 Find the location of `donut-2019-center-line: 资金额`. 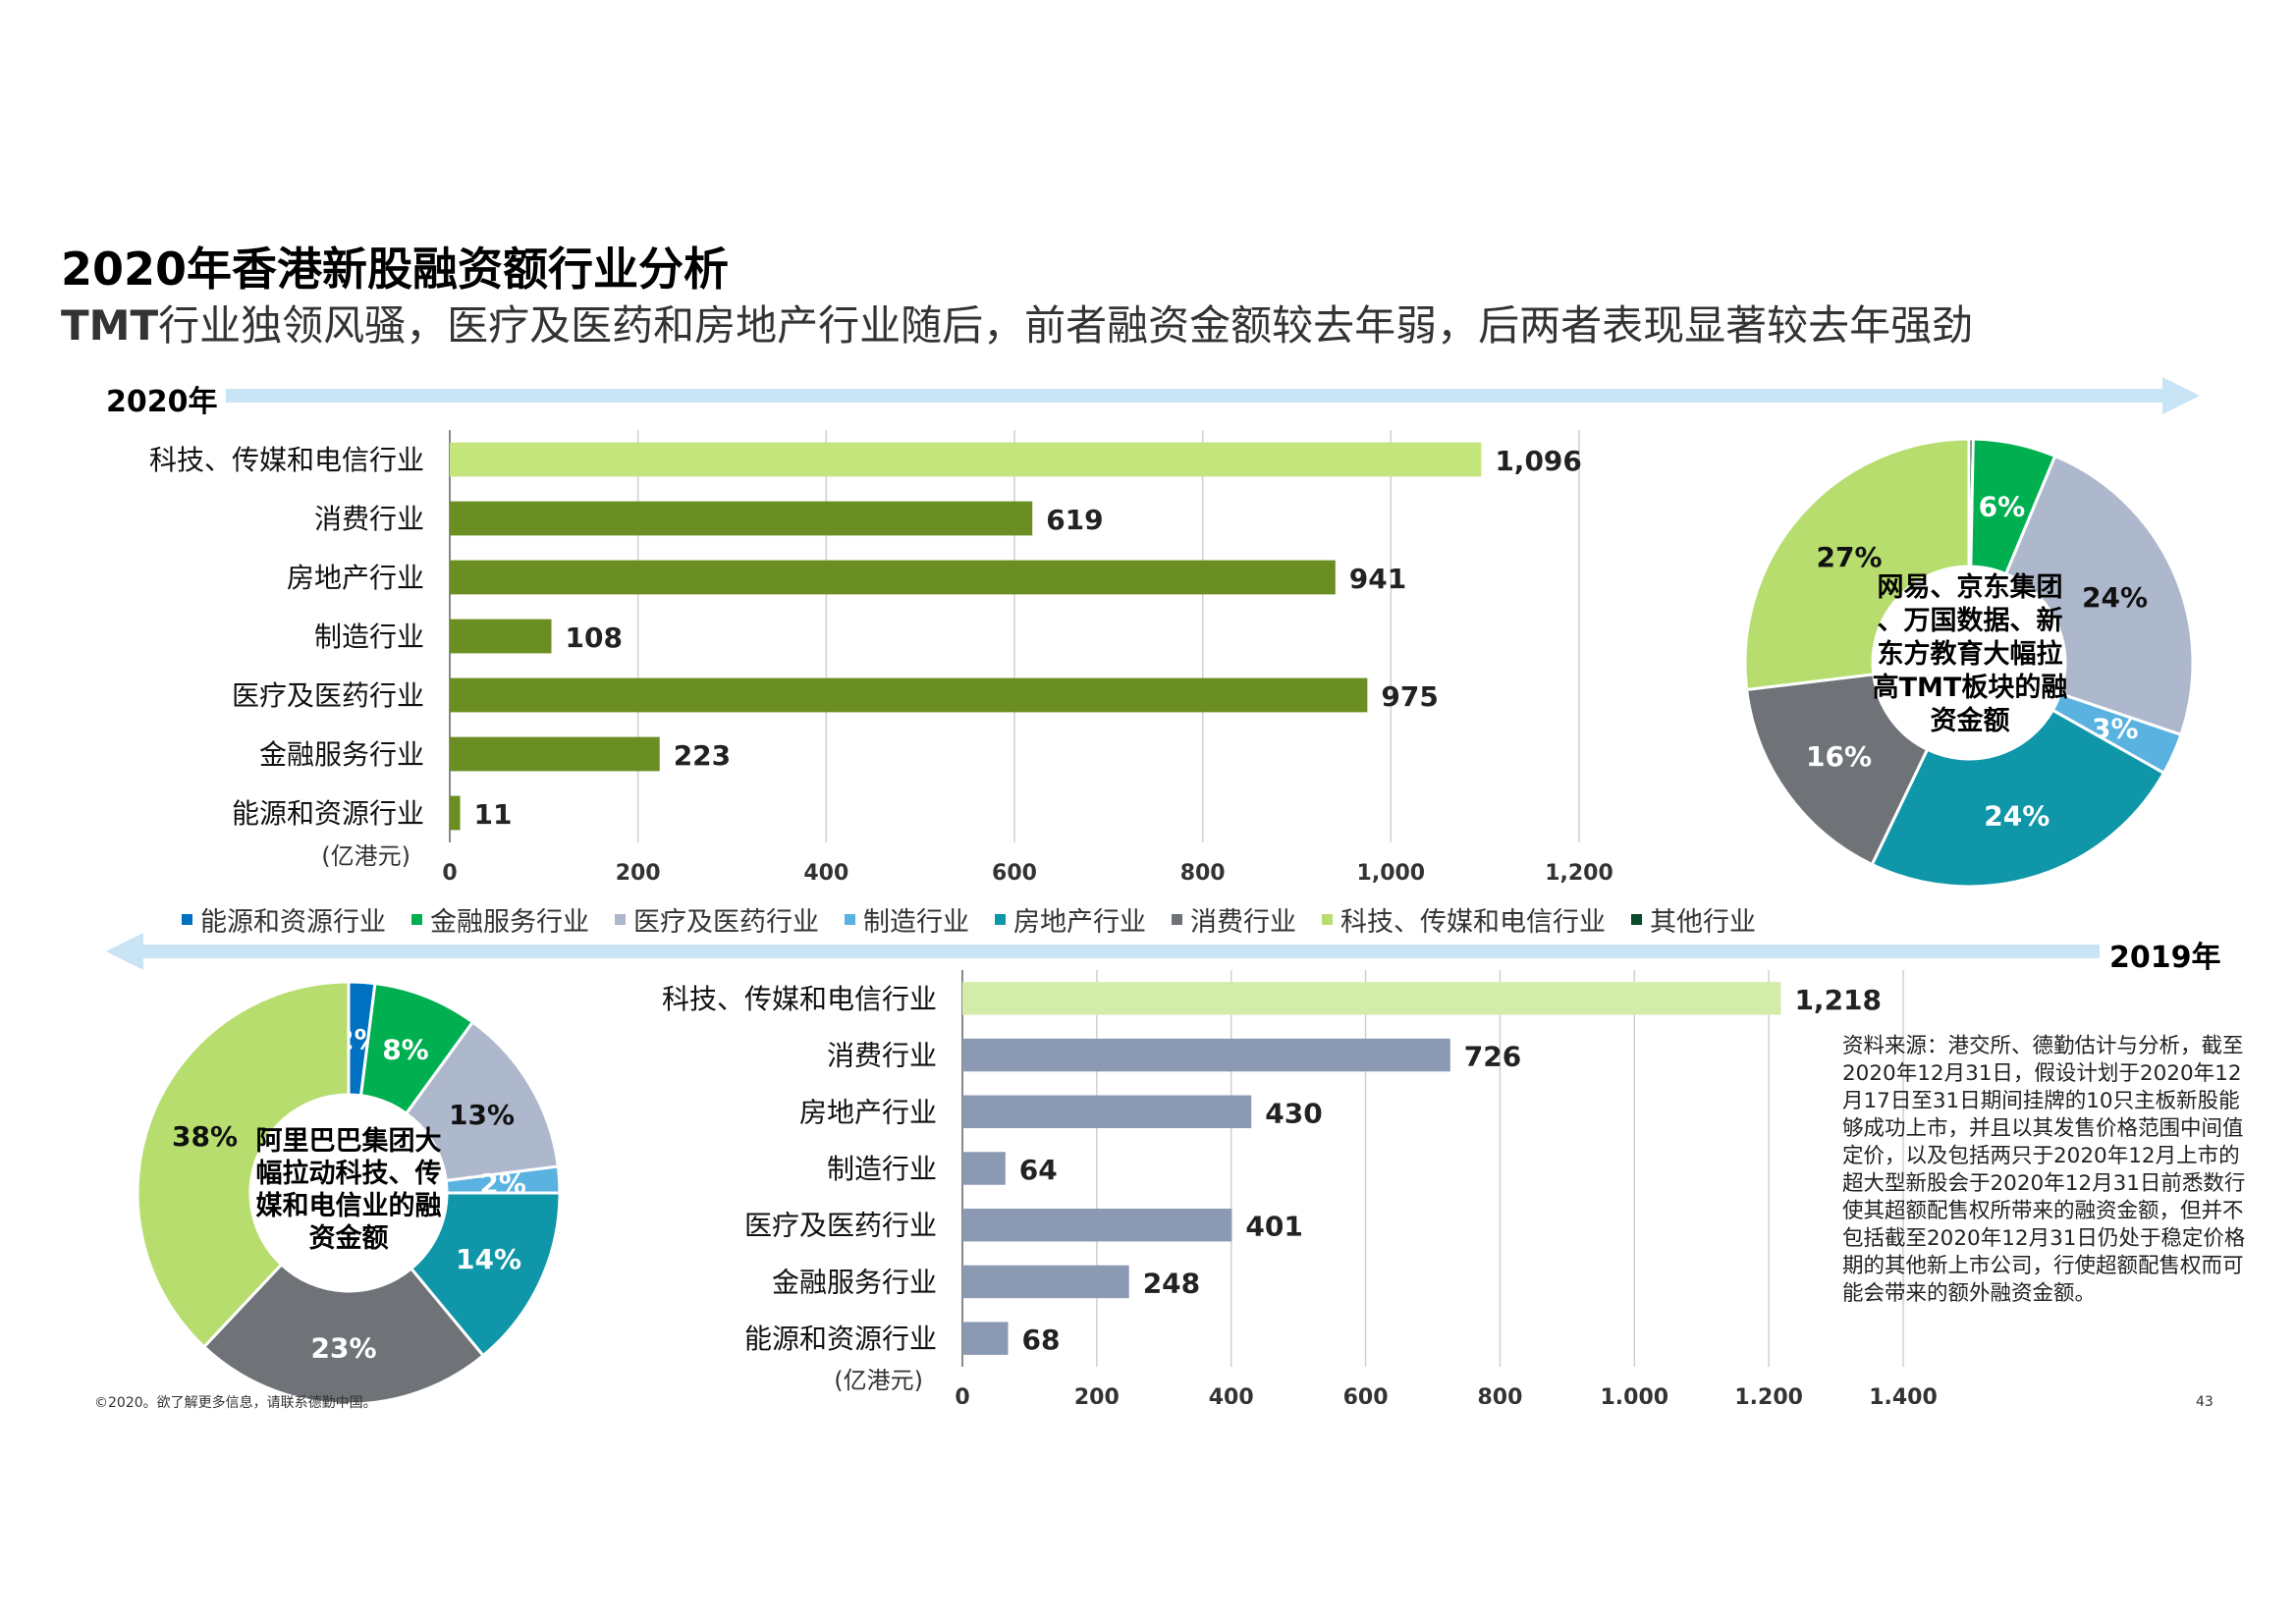

donut-2019-center-line: 资金额 is located at coordinates (348, 1238).